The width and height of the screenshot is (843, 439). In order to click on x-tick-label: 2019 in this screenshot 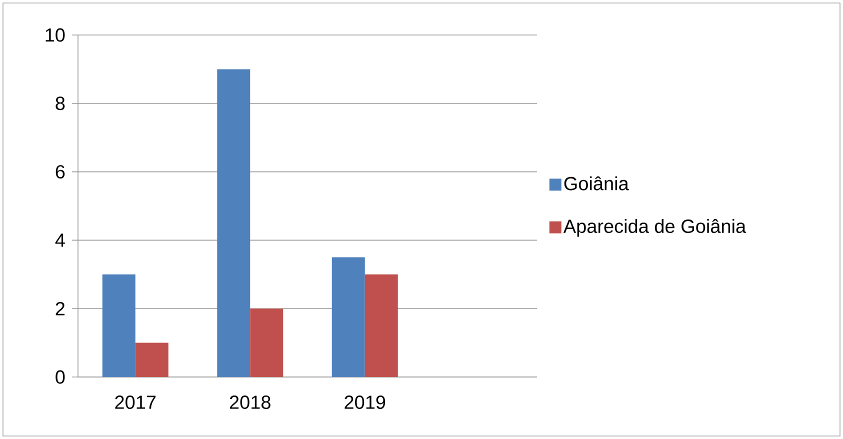, I will do `click(365, 402)`.